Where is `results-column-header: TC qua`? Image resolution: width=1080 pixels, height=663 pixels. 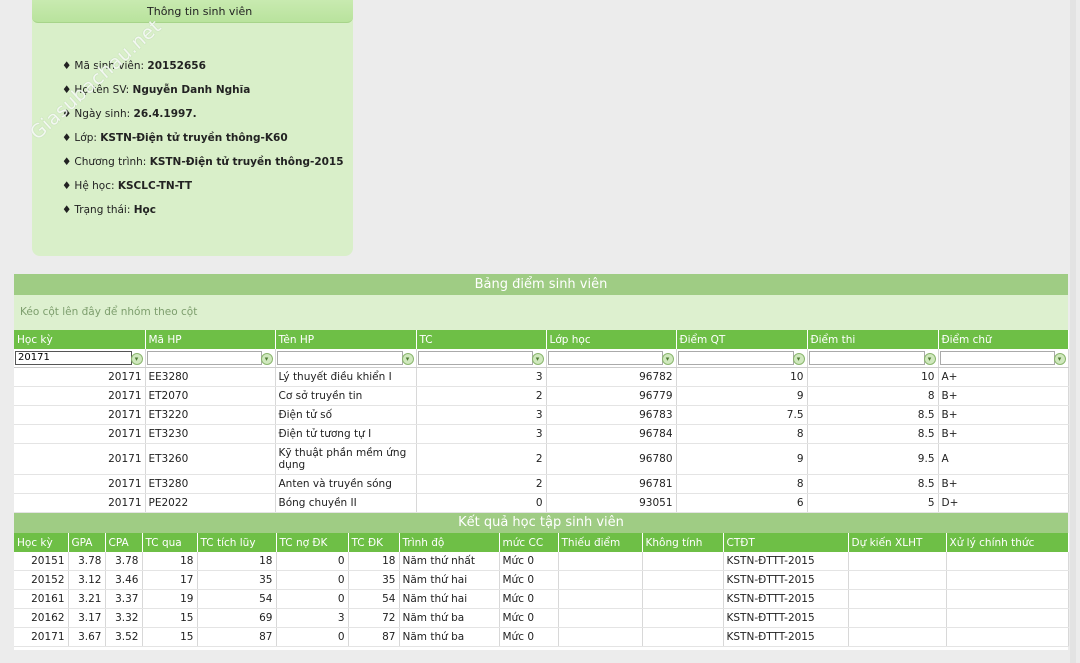
results-column-header: TC qua is located at coordinates (170, 542).